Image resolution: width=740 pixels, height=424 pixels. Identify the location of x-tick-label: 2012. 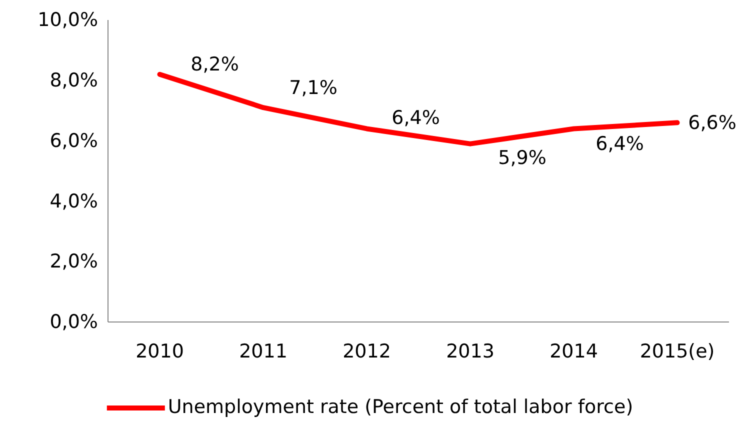
(366, 351).